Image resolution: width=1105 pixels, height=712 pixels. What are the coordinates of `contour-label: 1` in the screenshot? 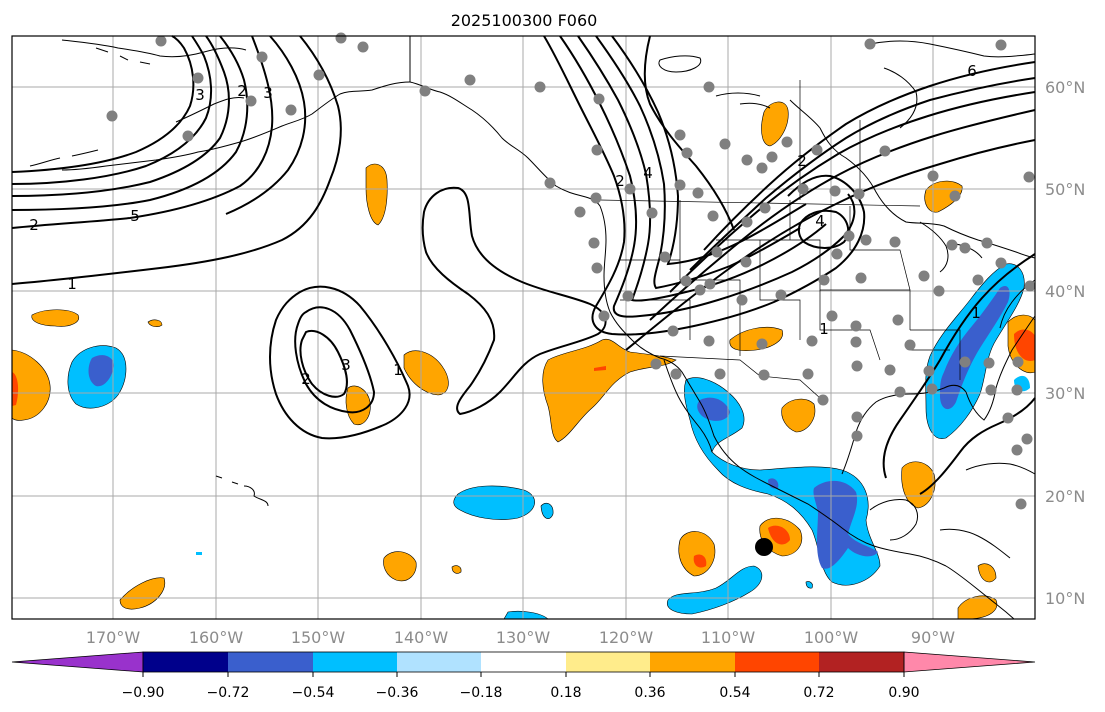 It's located at (976, 313).